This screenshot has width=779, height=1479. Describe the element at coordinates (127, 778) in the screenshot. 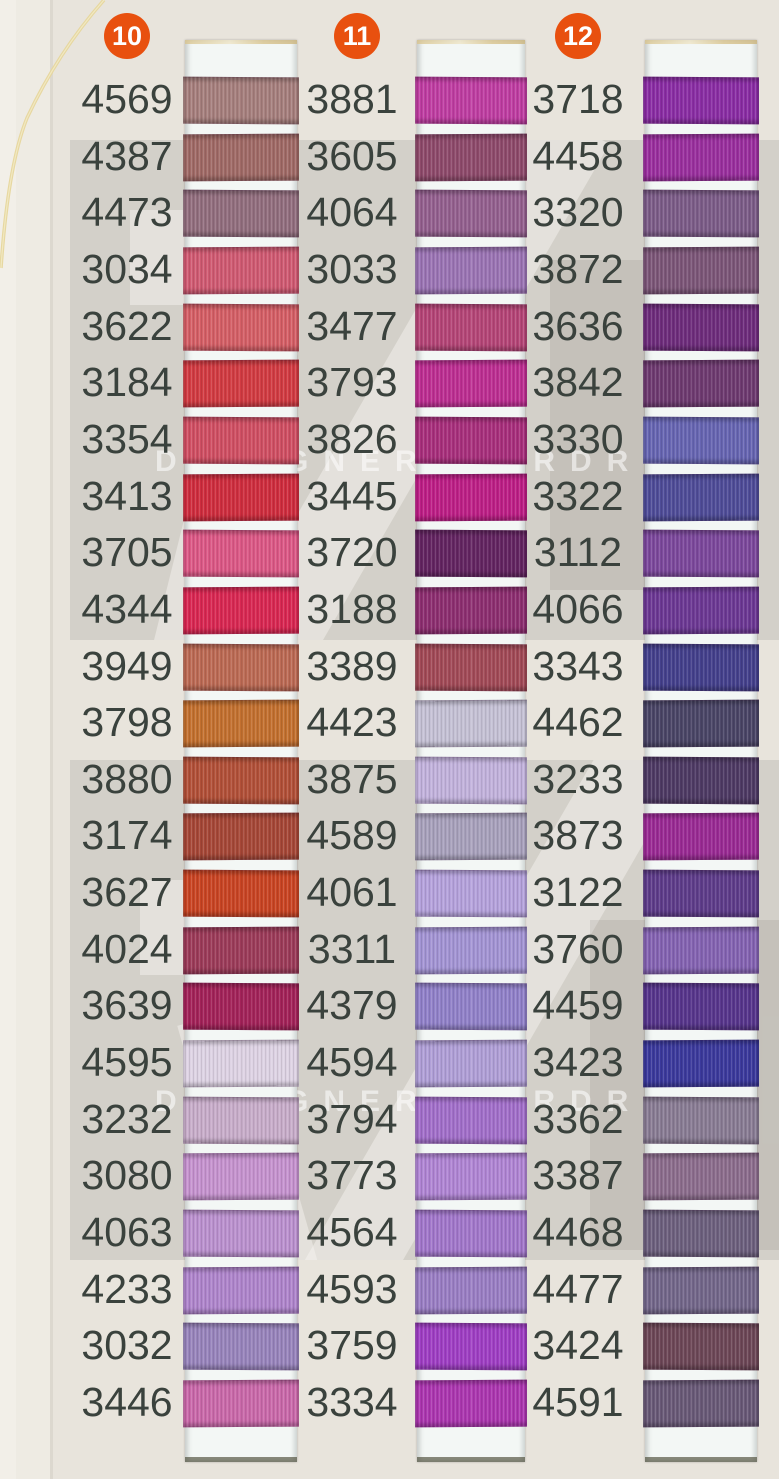

I see `thread-code: 3880` at that location.